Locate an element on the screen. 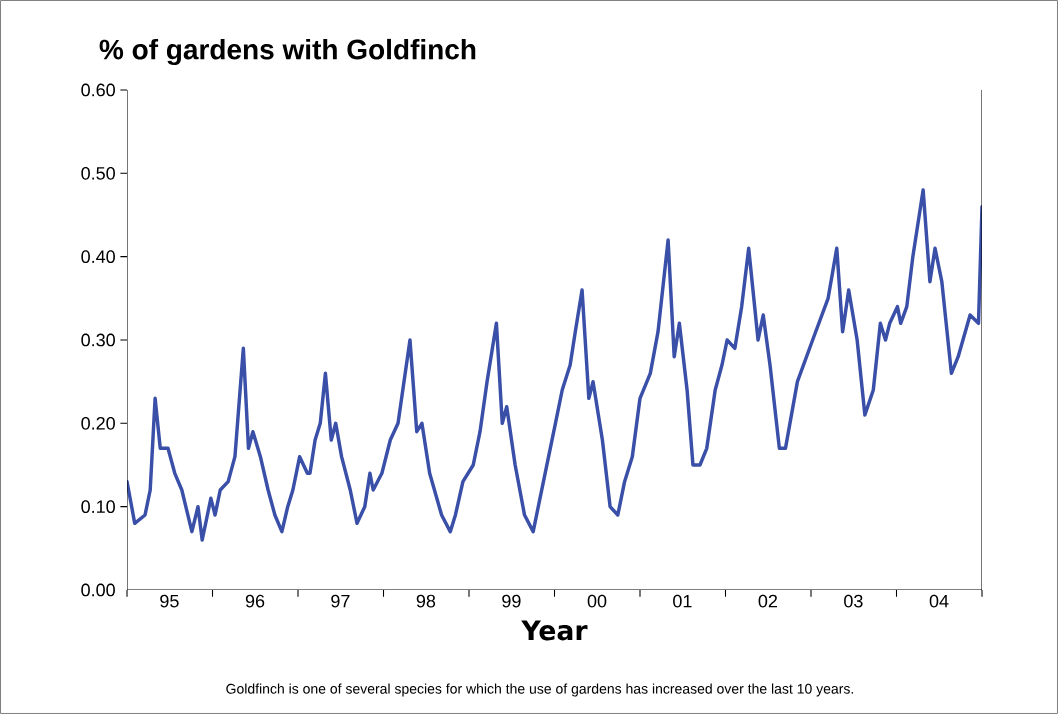  y-tick-label: 0.60 is located at coordinates (98, 90).